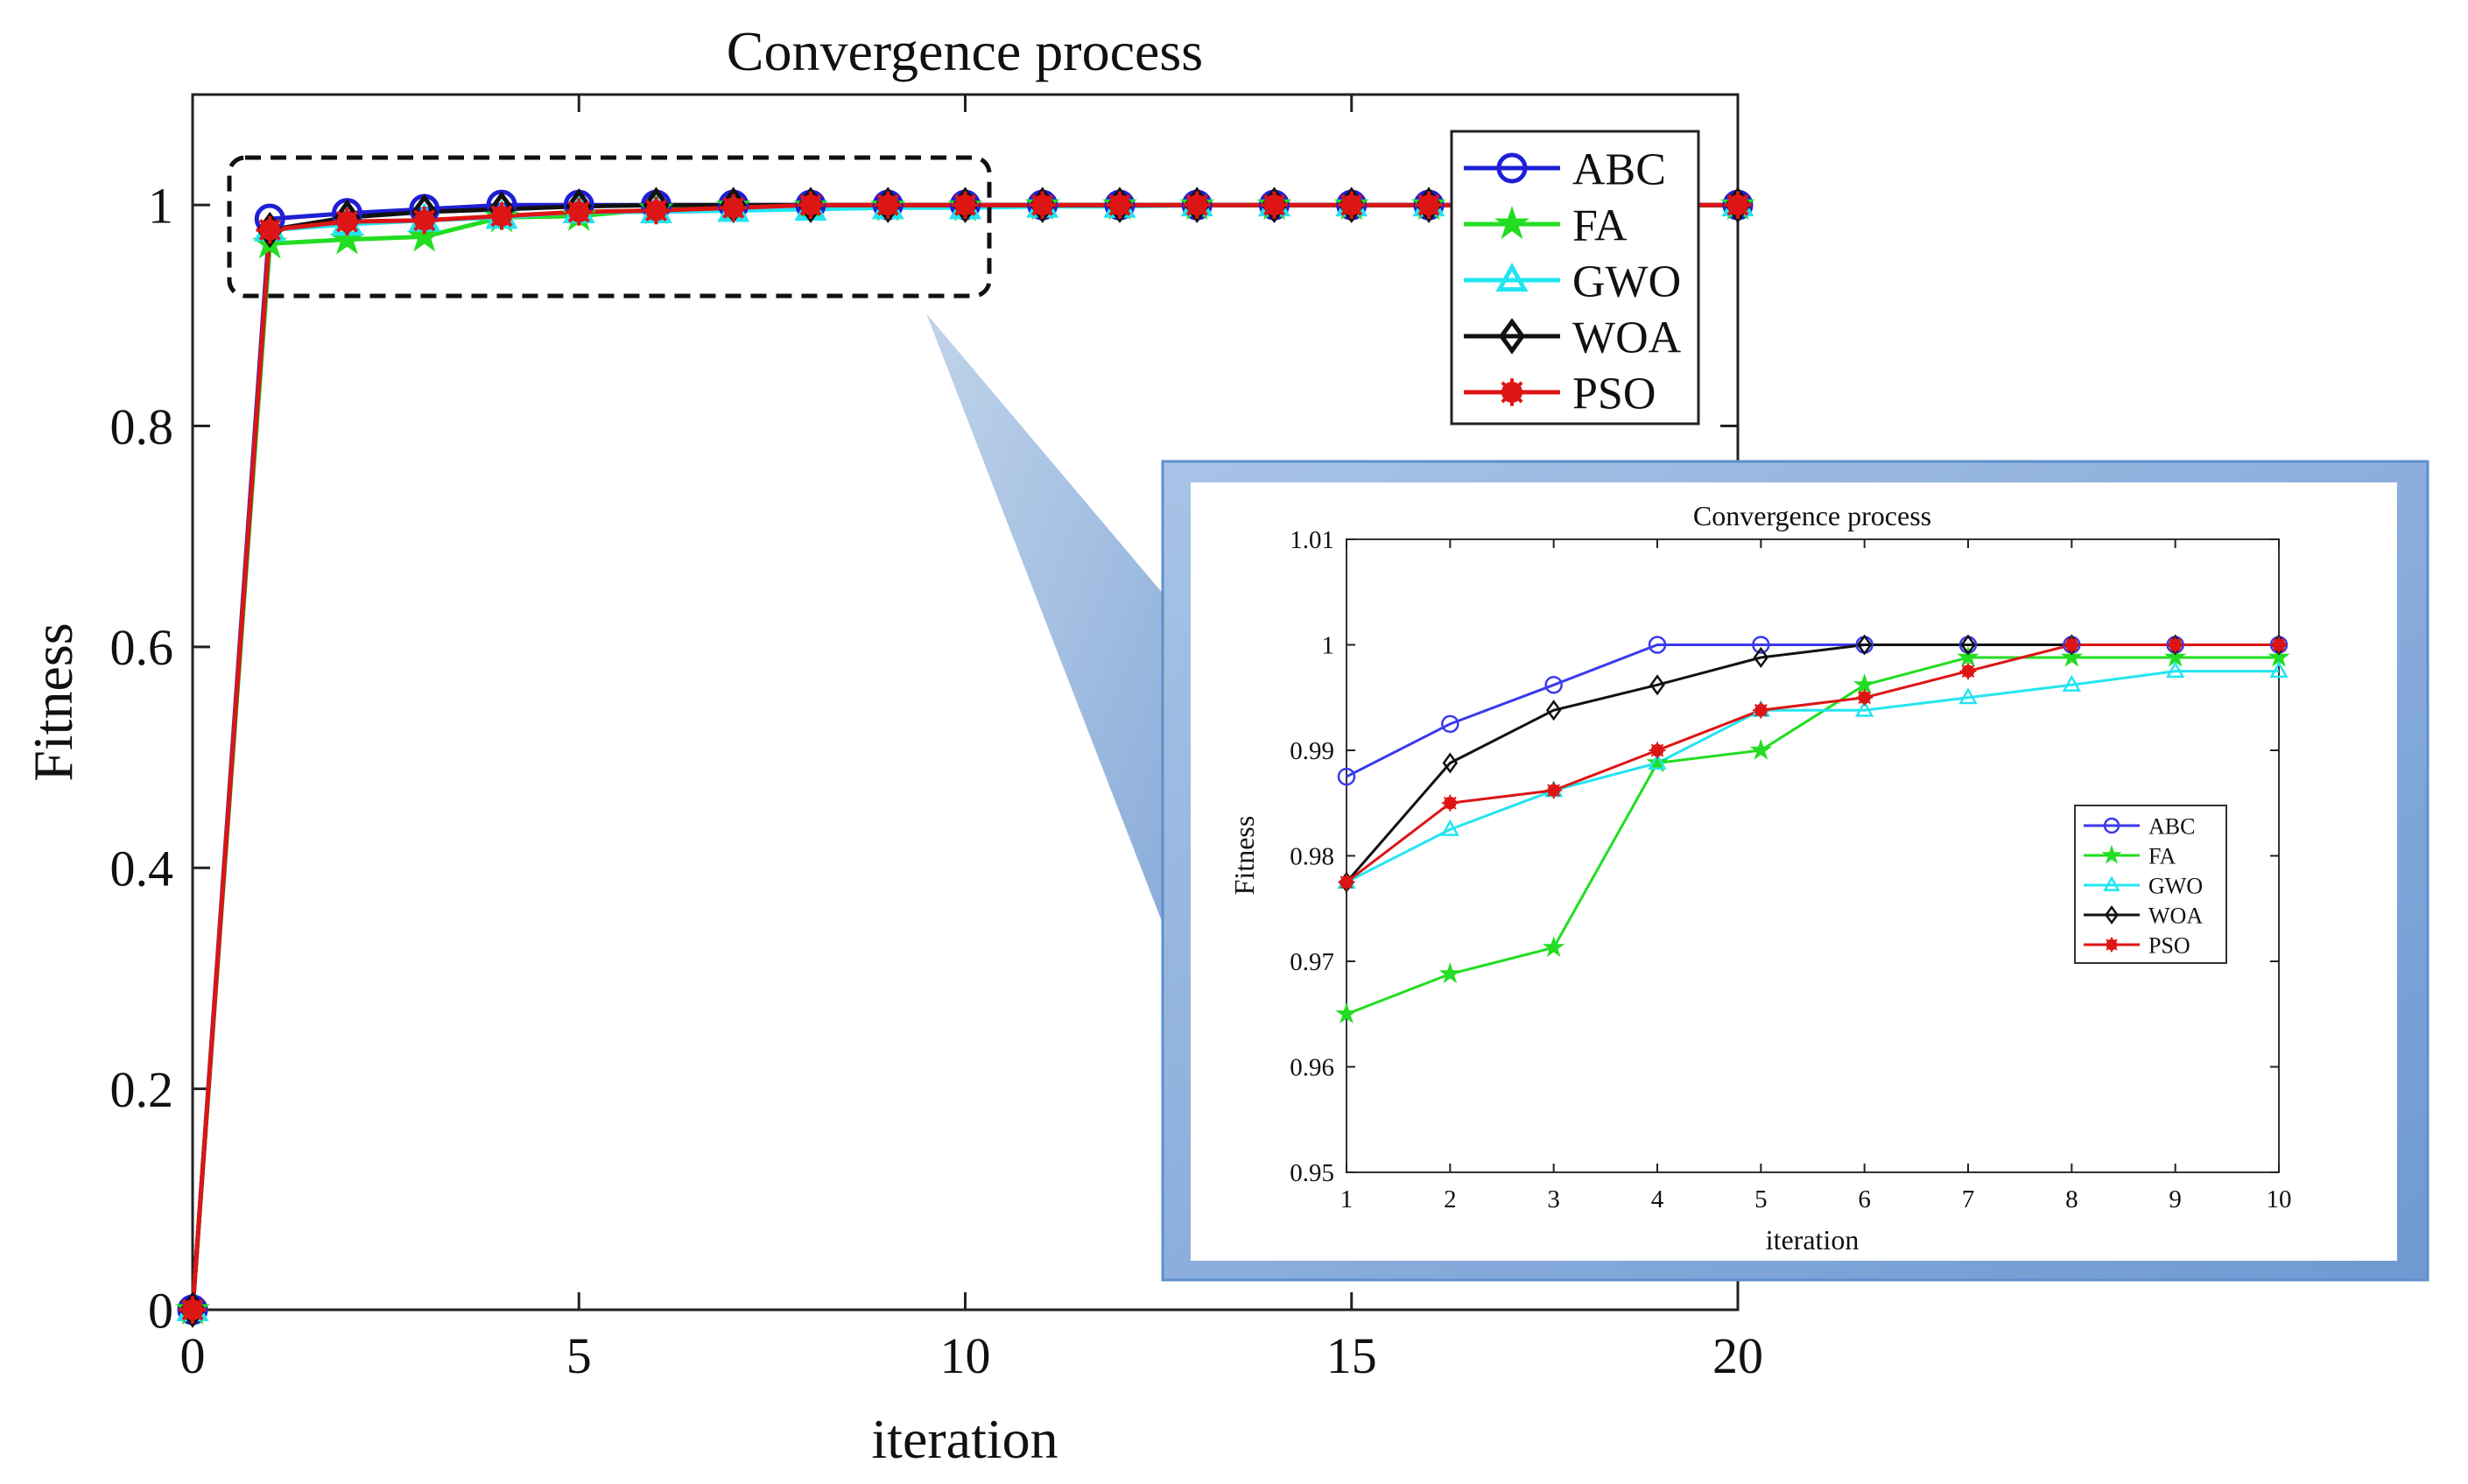 This screenshot has width=2468, height=1484. I want to click on main-legend-marker-woa, so click(1512, 336).